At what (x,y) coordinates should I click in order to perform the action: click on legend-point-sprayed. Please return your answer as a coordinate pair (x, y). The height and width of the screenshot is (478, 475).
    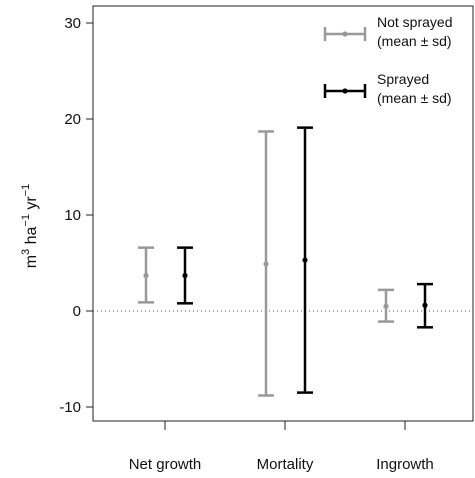
    Looking at the image, I should click on (345, 91).